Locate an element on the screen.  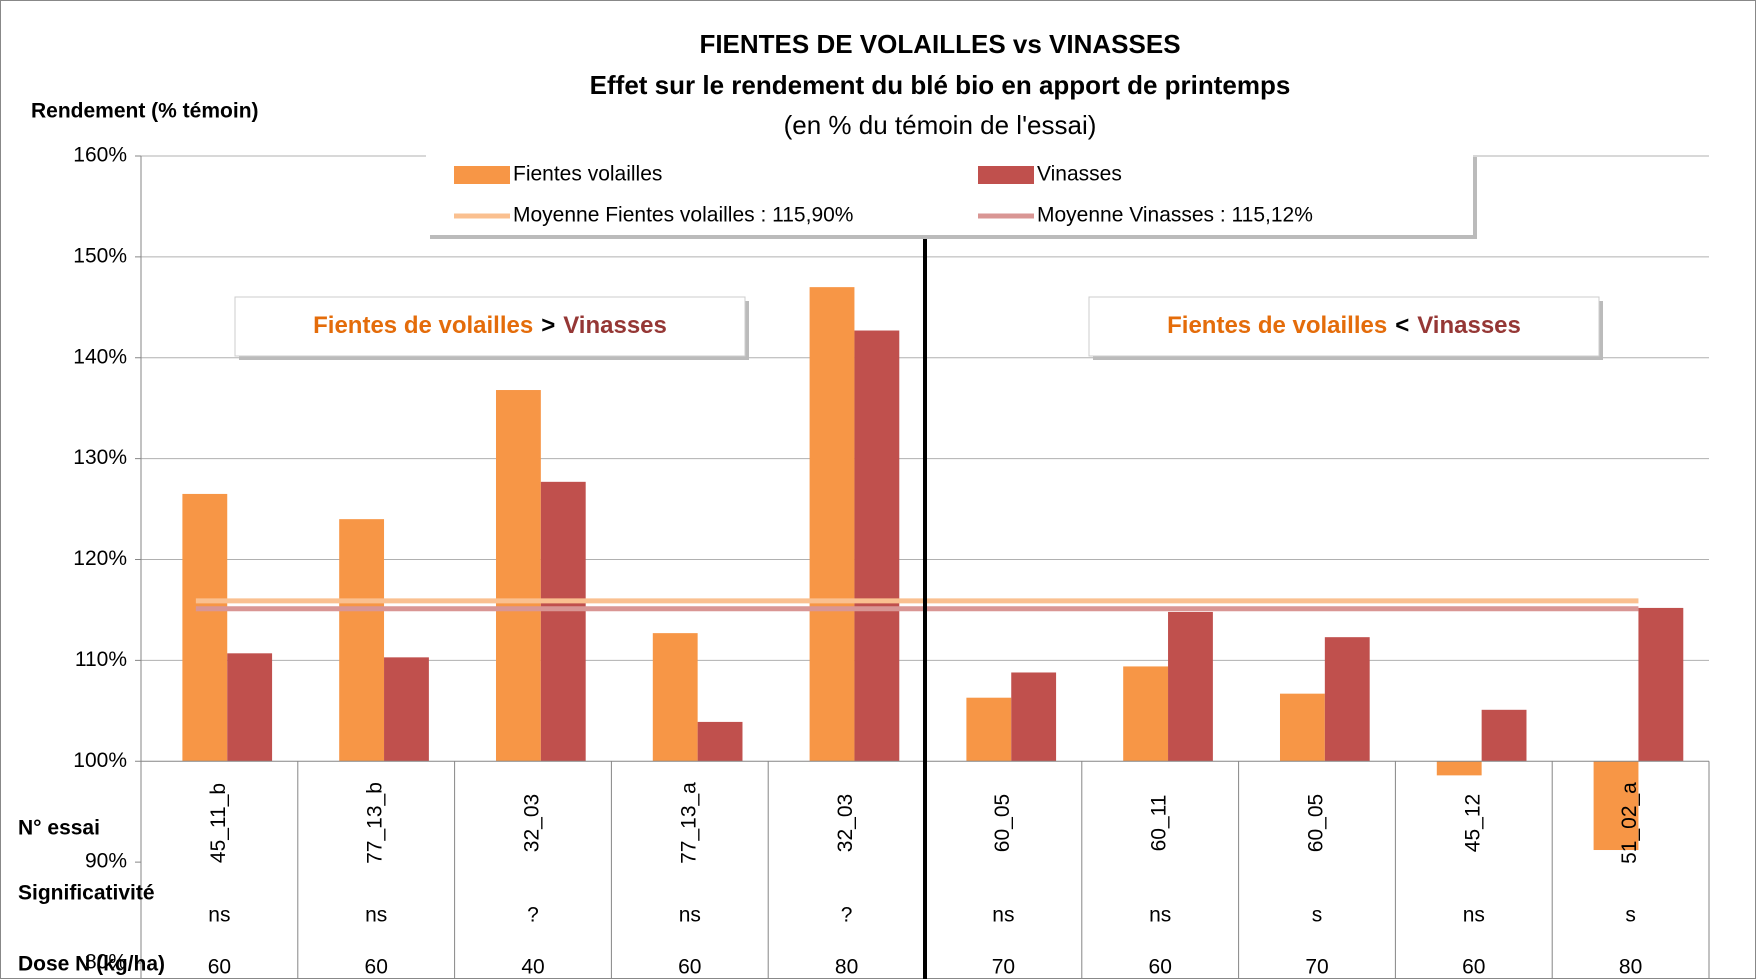
annotation: Fientes de volailles > Vinasses is located at coordinates (490, 325).